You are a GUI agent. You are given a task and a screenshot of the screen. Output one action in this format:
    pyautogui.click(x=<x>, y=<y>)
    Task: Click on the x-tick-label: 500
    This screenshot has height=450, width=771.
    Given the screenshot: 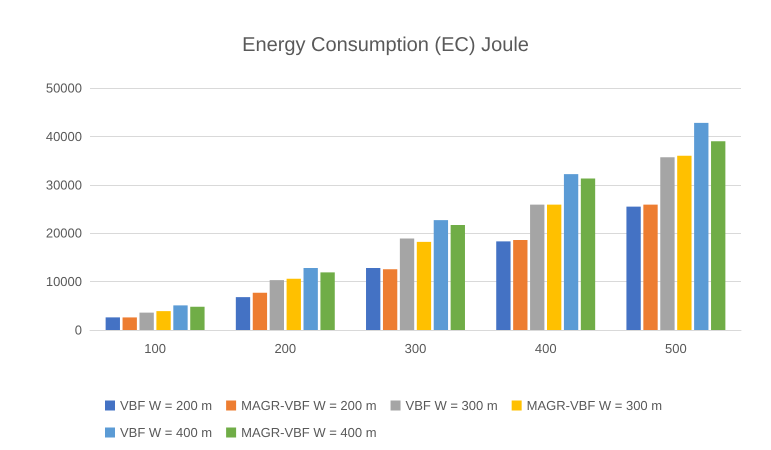 What is the action you would take?
    pyautogui.click(x=676, y=348)
    